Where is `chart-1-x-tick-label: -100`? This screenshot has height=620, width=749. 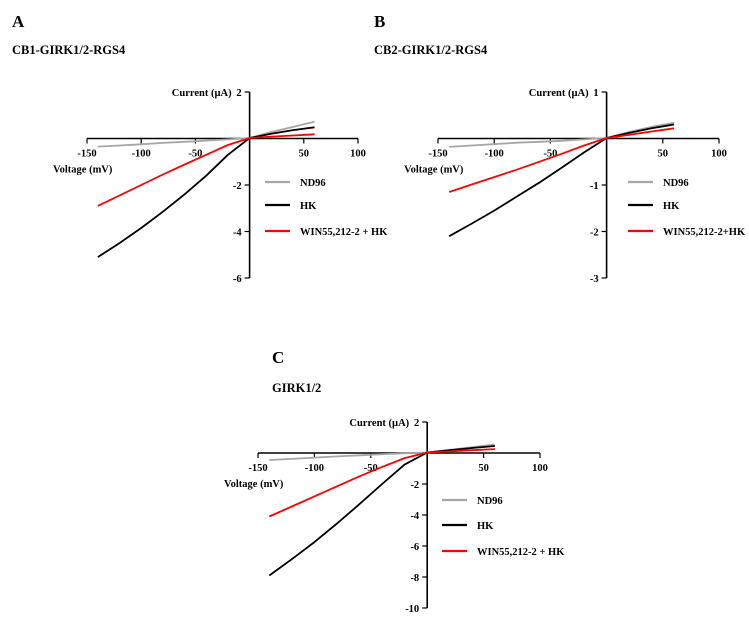
chart-1-x-tick-label: -100 is located at coordinates (494, 154).